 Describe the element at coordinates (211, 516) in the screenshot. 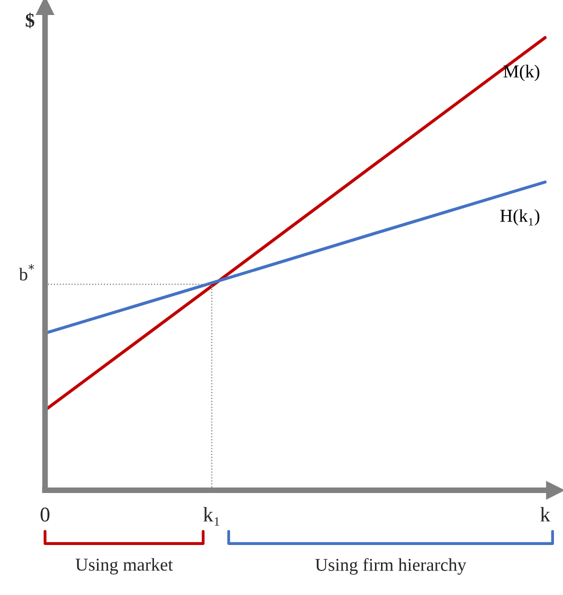

I see `x-tick-label: k₁` at that location.